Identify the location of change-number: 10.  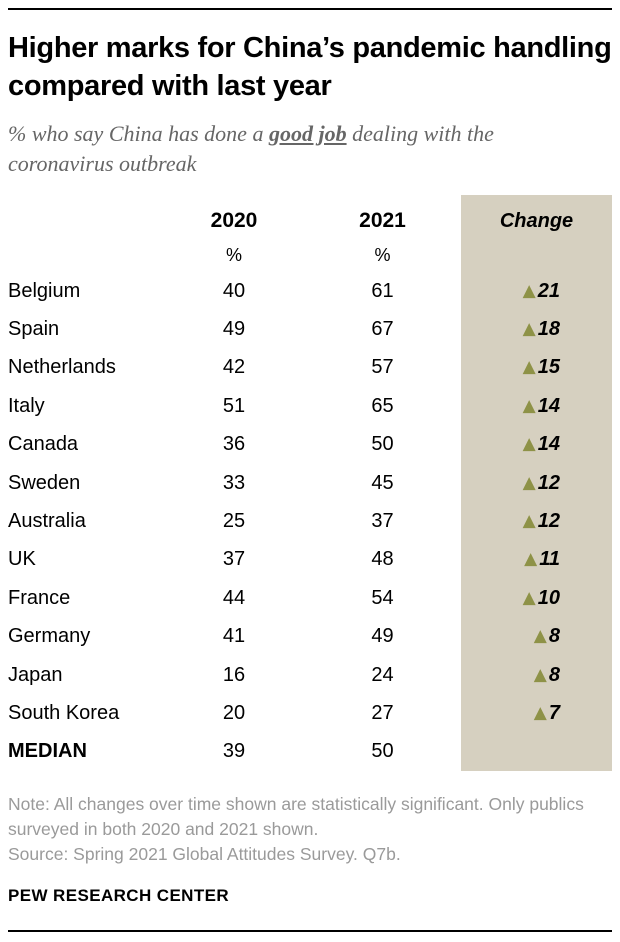
(548, 597).